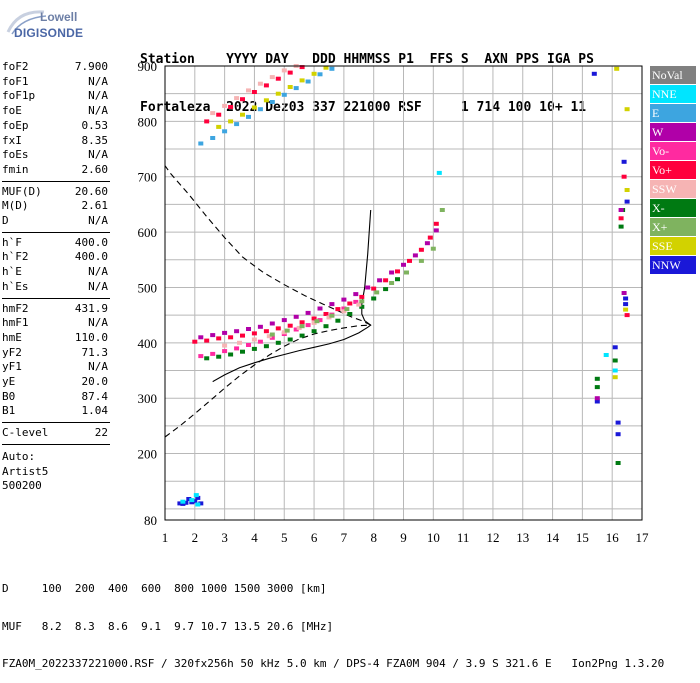 This screenshot has height=683, width=700. Describe the element at coordinates (12, 352) in the screenshot. I see `param-label: yF2` at that location.